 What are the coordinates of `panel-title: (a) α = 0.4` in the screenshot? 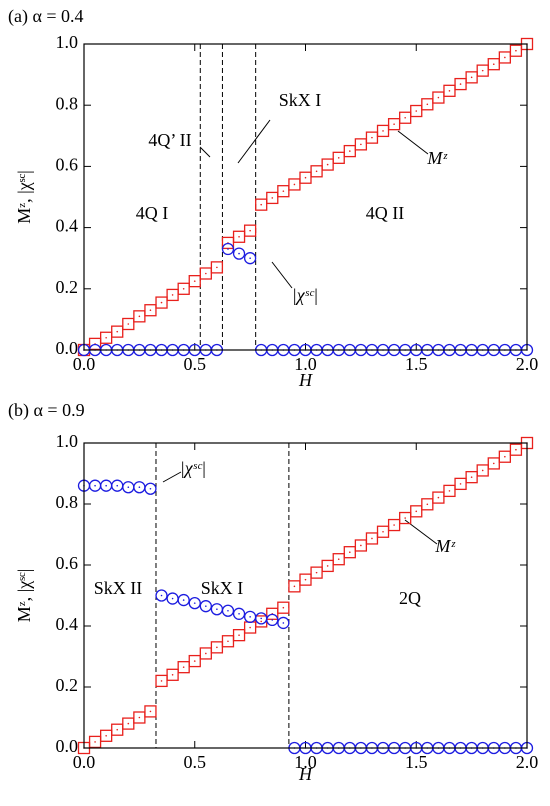 It's located at (46, 16).